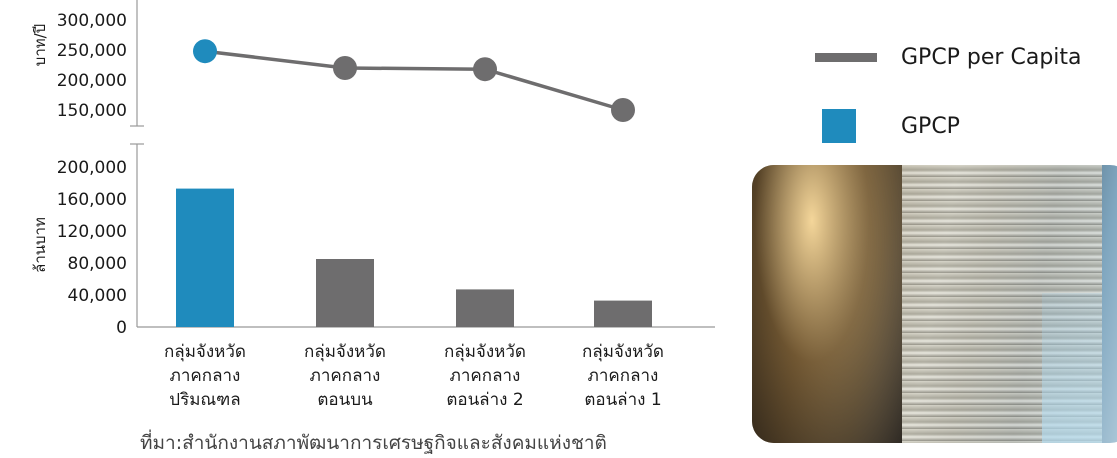 Image resolution: width=1117 pixels, height=458 pixels. I want to click on legend-label-gpcp: GPCP, so click(930, 126).